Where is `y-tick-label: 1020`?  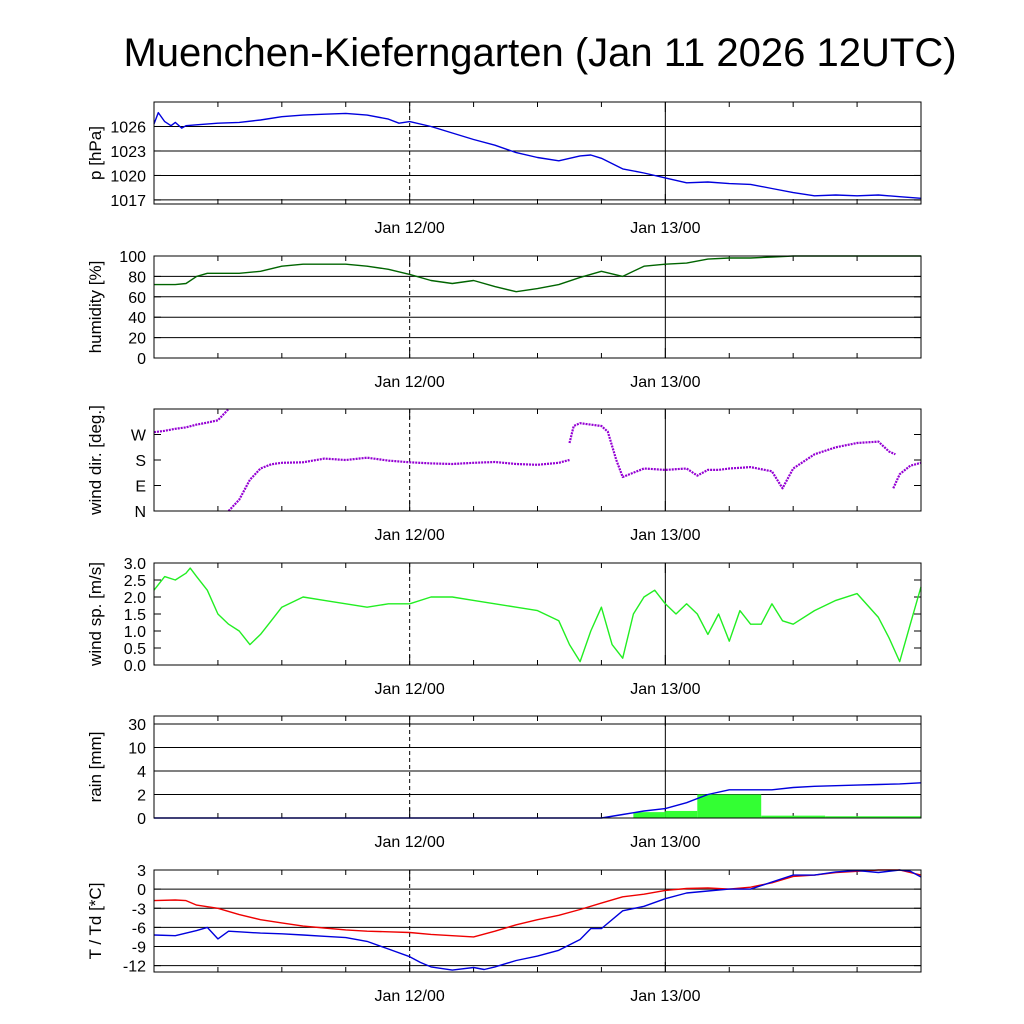
y-tick-label: 1020 is located at coordinates (128, 176).